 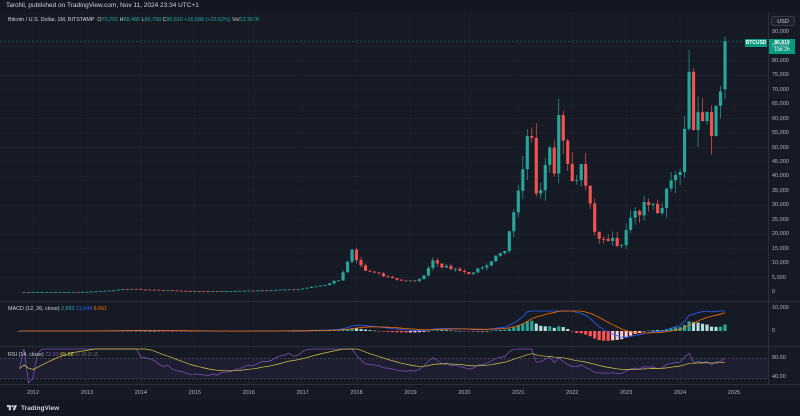 What do you see at coordinates (626, 393) in the screenshot?
I see `time-axis-year: 2023` at bounding box center [626, 393].